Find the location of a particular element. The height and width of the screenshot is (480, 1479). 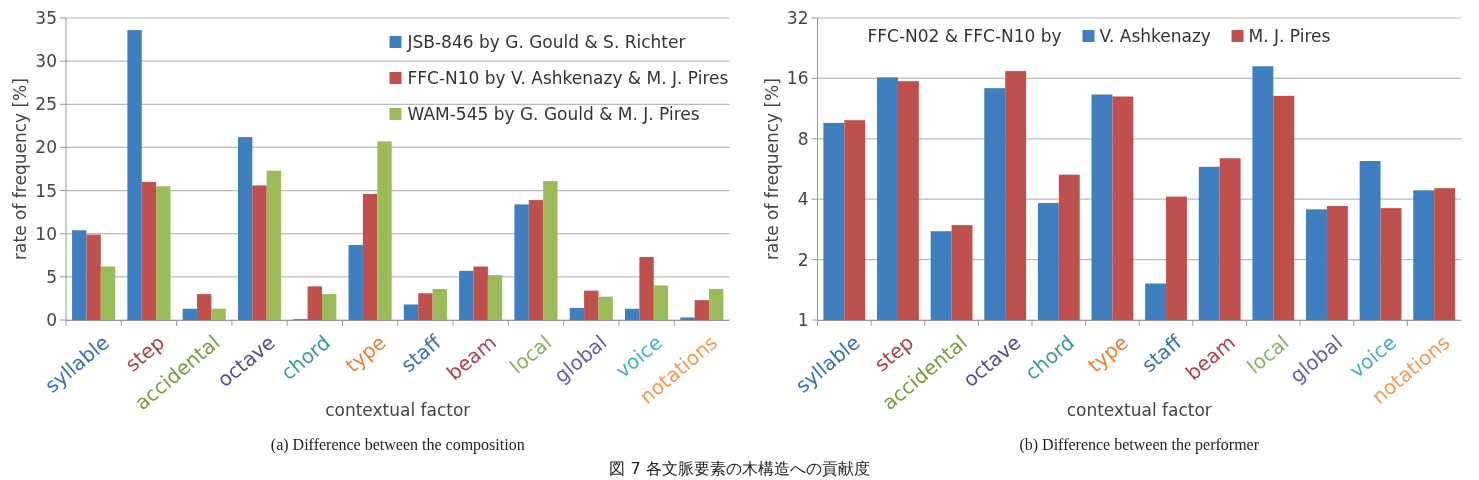

y-tick-label: 8 is located at coordinates (803, 138).